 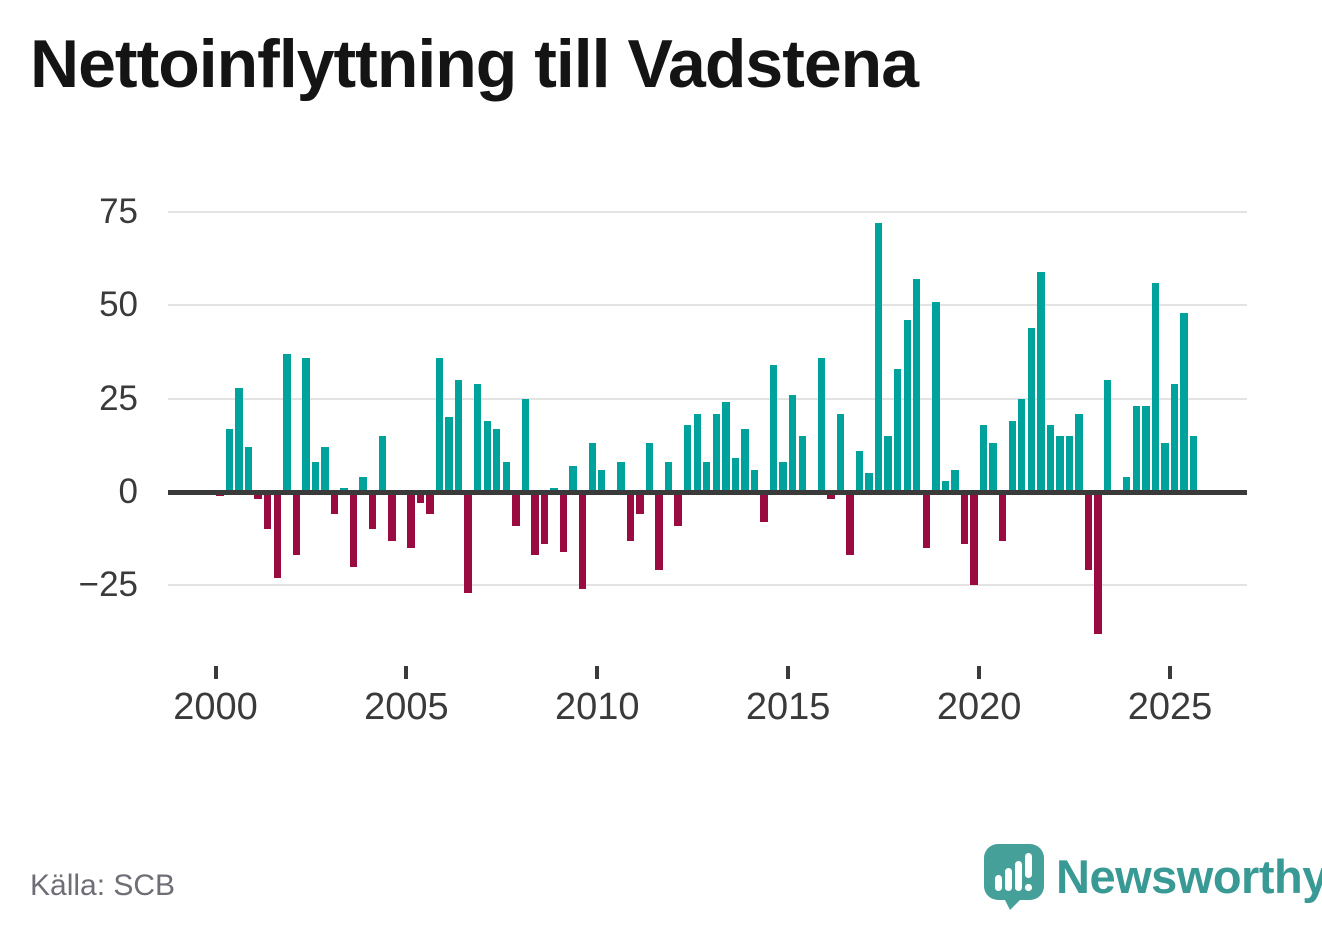 What do you see at coordinates (248, 469) in the screenshot?
I see `bar-2000Q4` at bounding box center [248, 469].